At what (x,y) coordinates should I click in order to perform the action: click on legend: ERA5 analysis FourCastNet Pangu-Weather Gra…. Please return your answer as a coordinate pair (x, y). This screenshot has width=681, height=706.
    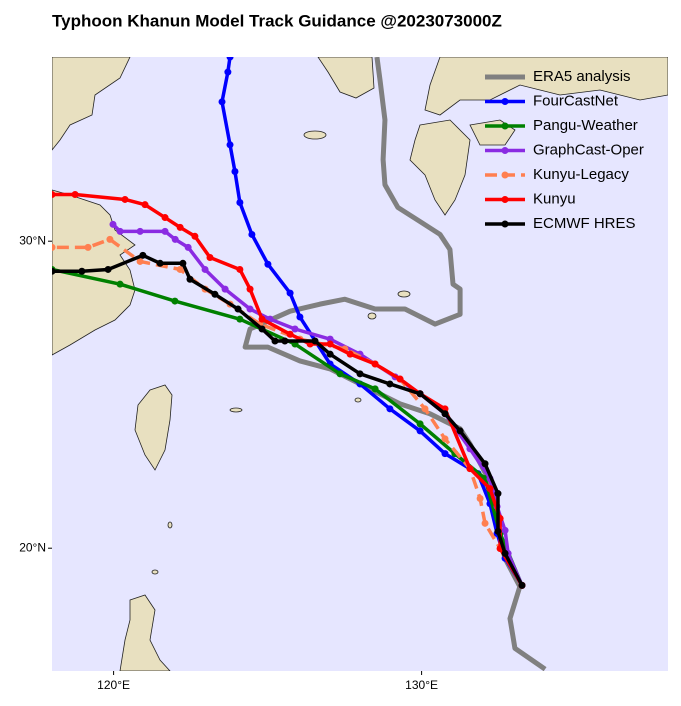
    Looking at the image, I should click on (564, 150).